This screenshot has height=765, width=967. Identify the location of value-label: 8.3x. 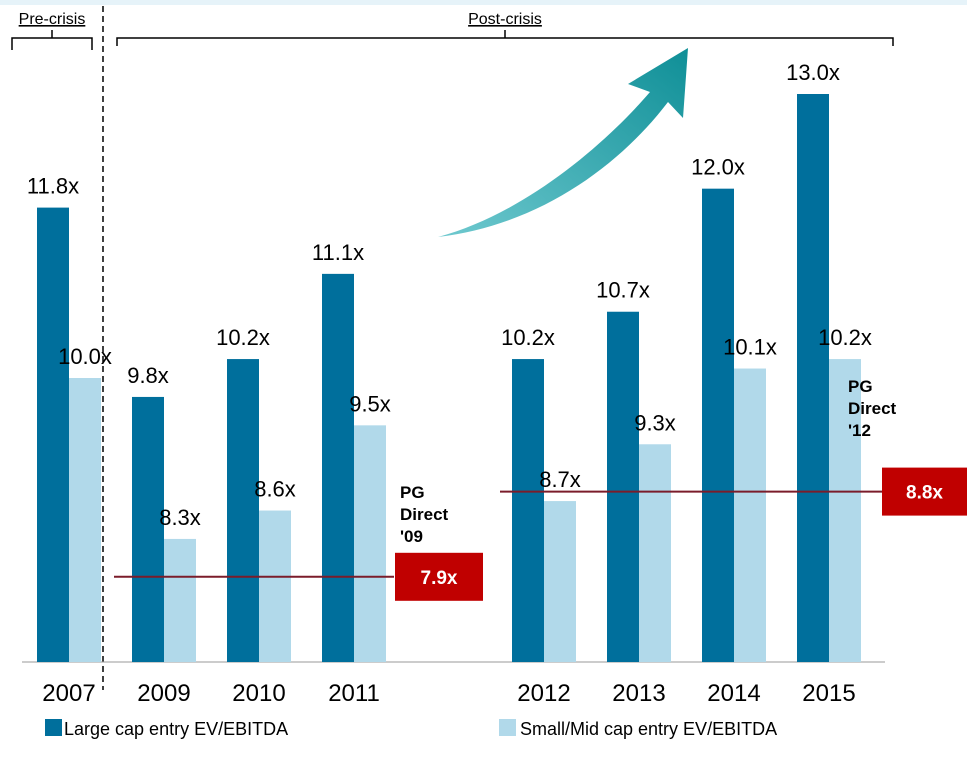
(180, 517).